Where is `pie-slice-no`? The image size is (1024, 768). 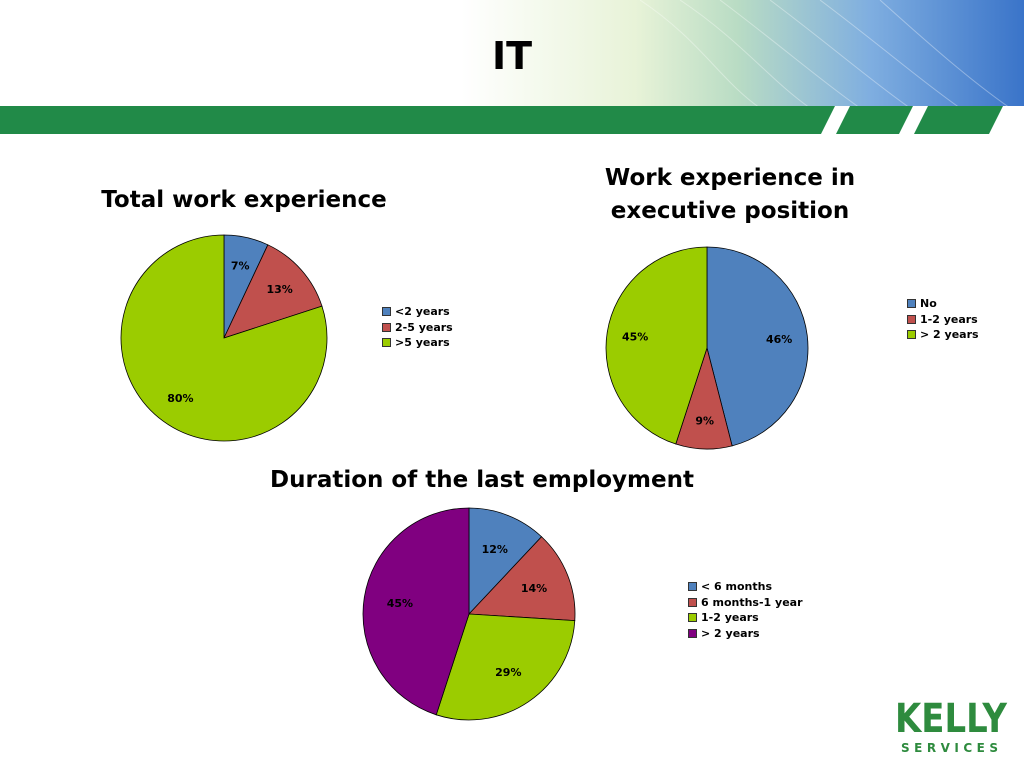 pie-slice-no is located at coordinates (757, 346).